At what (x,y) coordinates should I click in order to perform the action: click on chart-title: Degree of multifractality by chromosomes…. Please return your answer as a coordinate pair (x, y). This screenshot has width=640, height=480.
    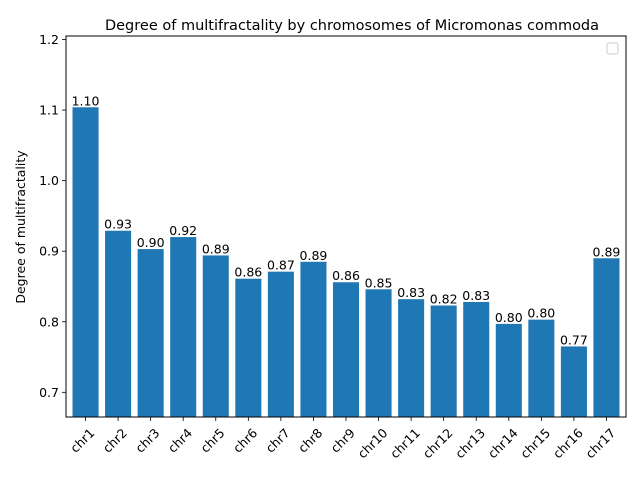
    Looking at the image, I should click on (352, 26).